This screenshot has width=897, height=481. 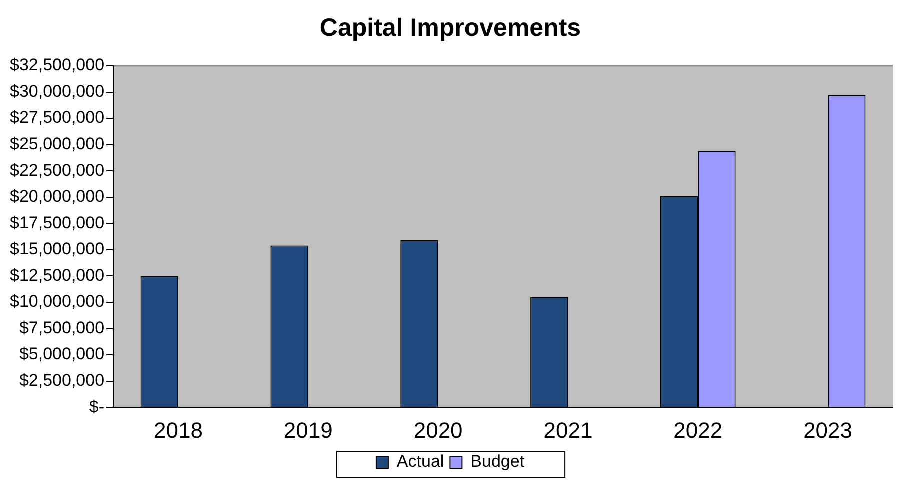 What do you see at coordinates (420, 462) in the screenshot?
I see `legend-label: Actual` at bounding box center [420, 462].